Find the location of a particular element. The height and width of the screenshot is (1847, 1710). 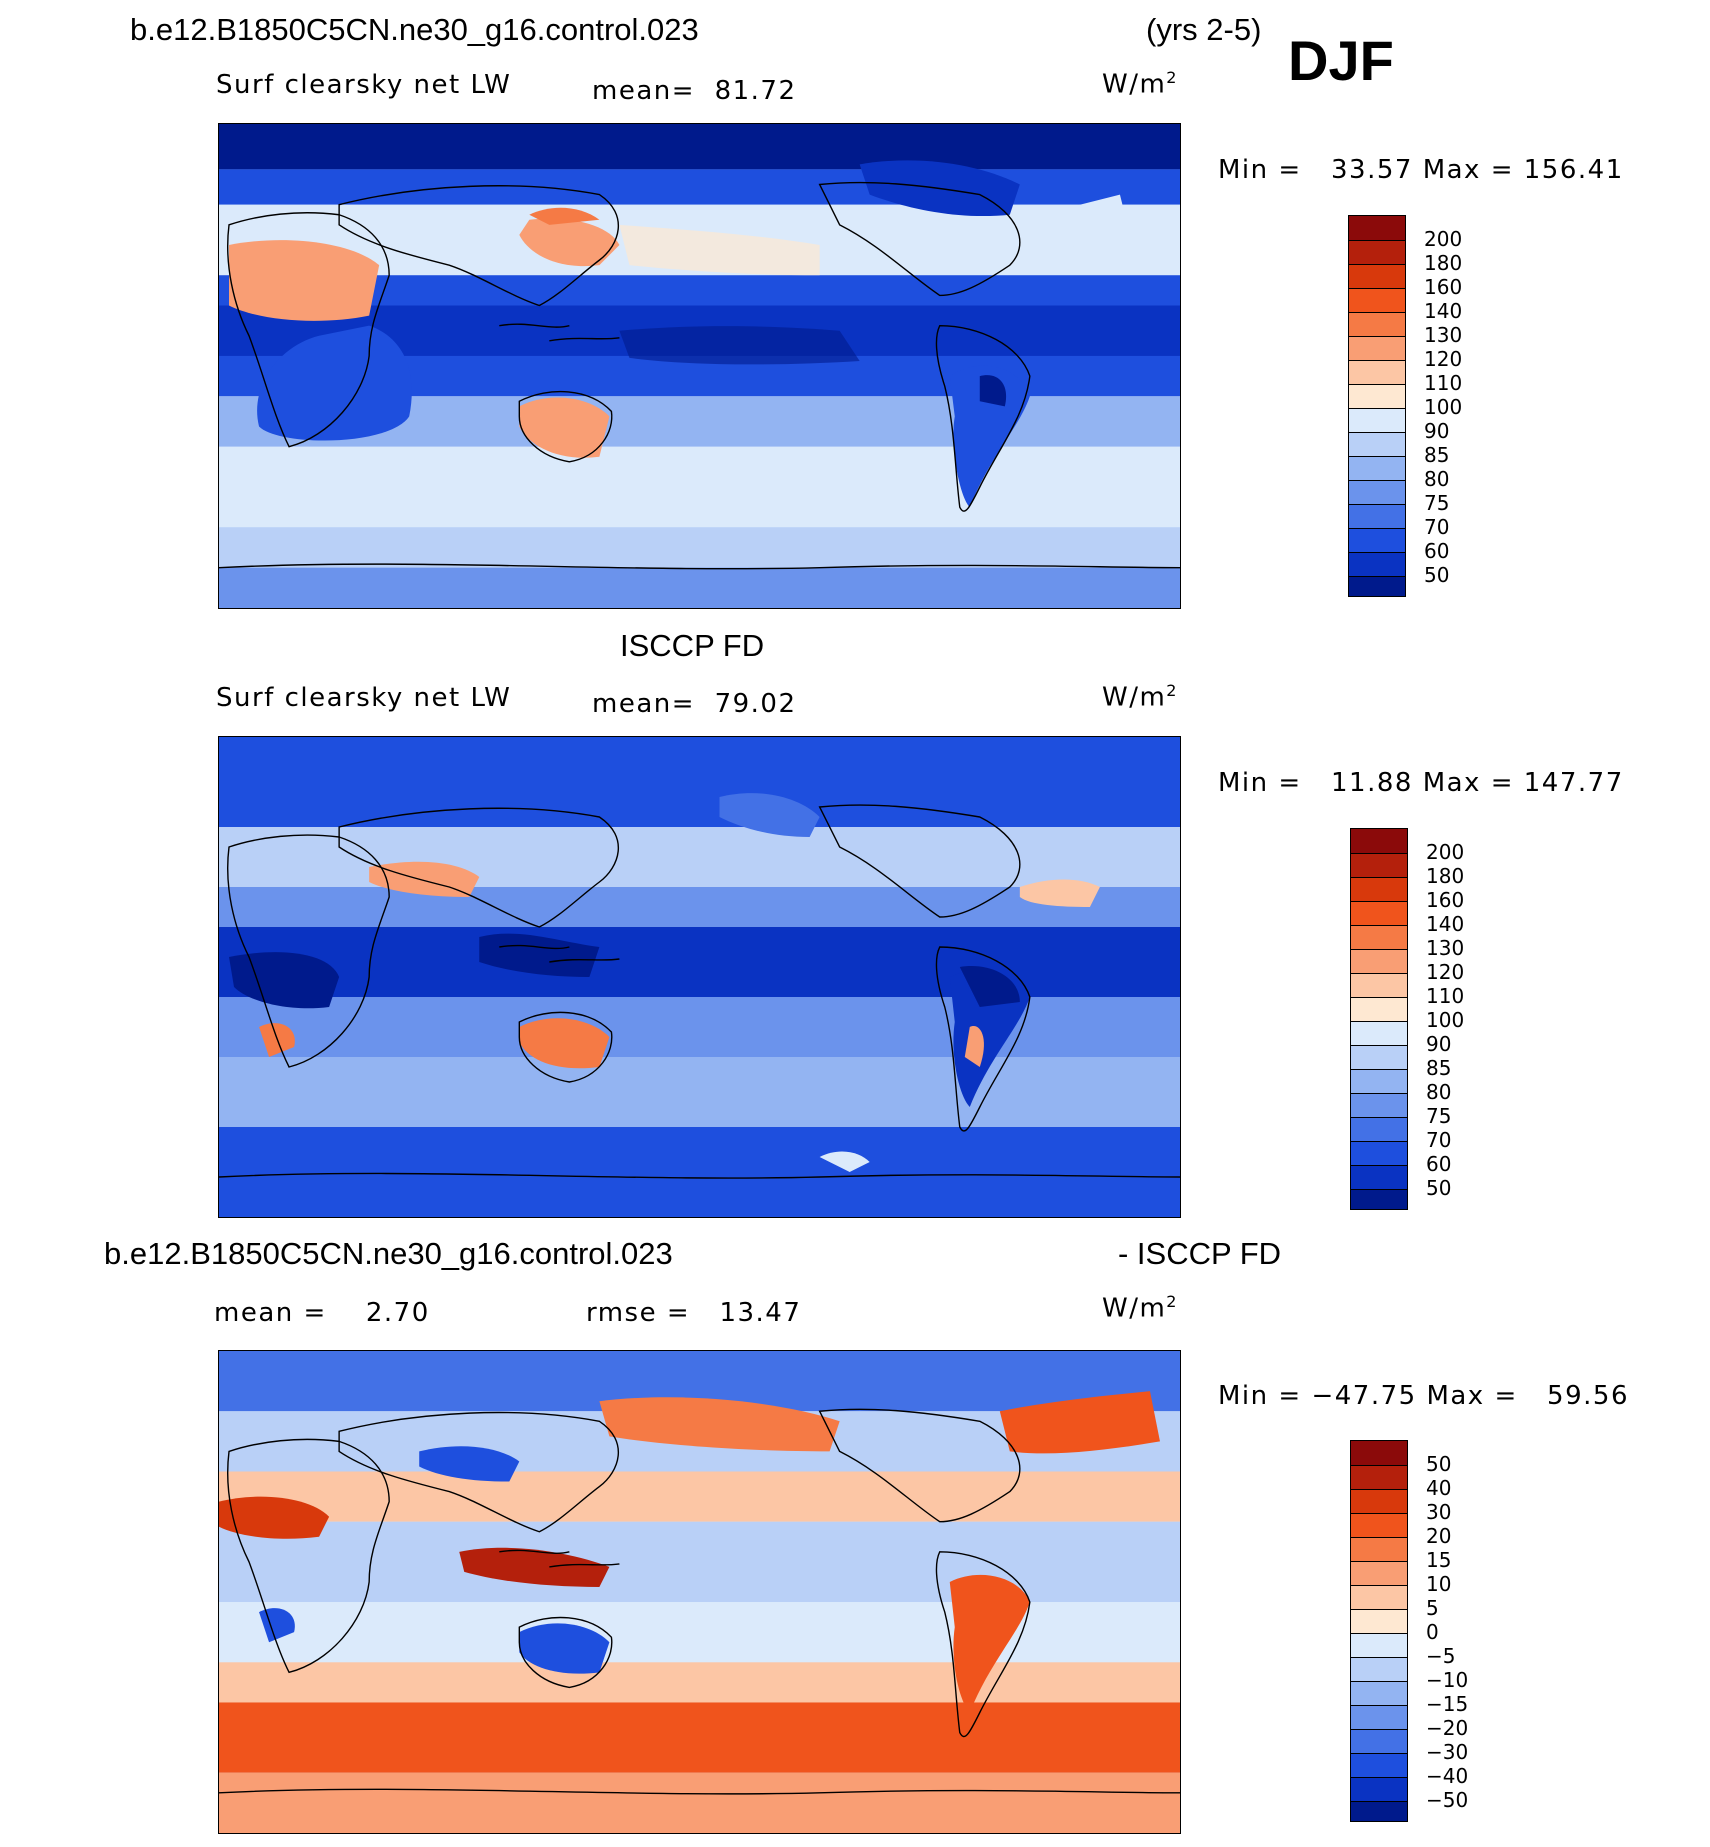

panel2-cb-label-7: 100 is located at coordinates (1445, 1020).